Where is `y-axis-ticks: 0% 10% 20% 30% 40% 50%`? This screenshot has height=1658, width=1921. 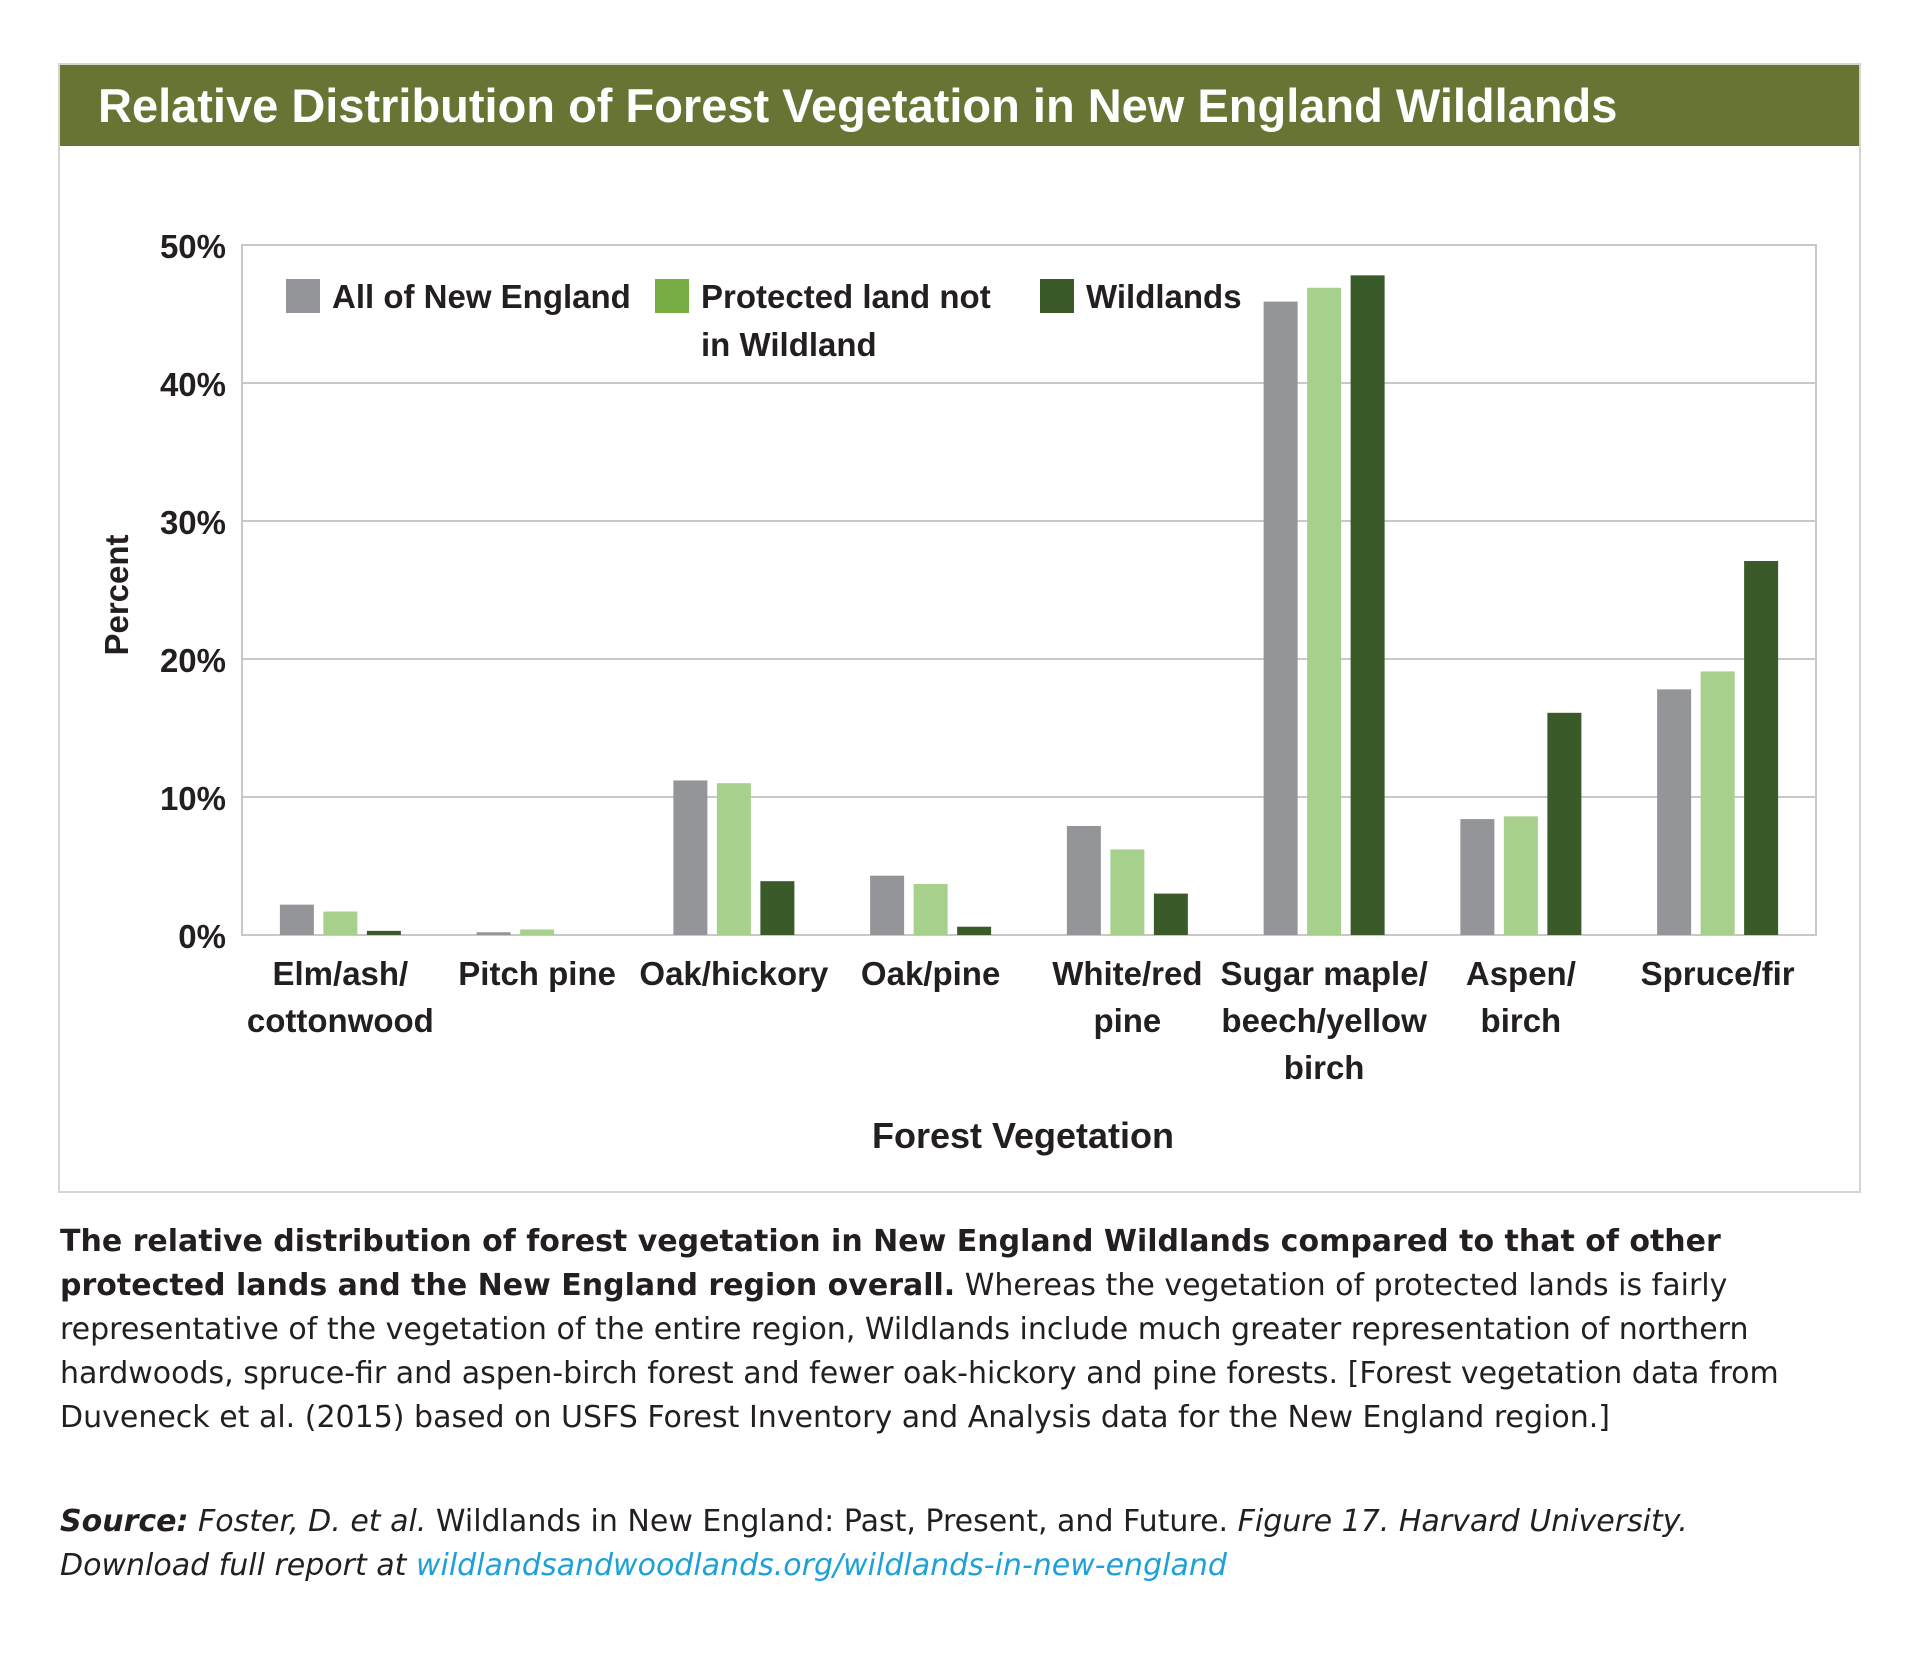
y-axis-ticks: 0% 10% 20% 30% 40% 50% is located at coordinates (193, 591).